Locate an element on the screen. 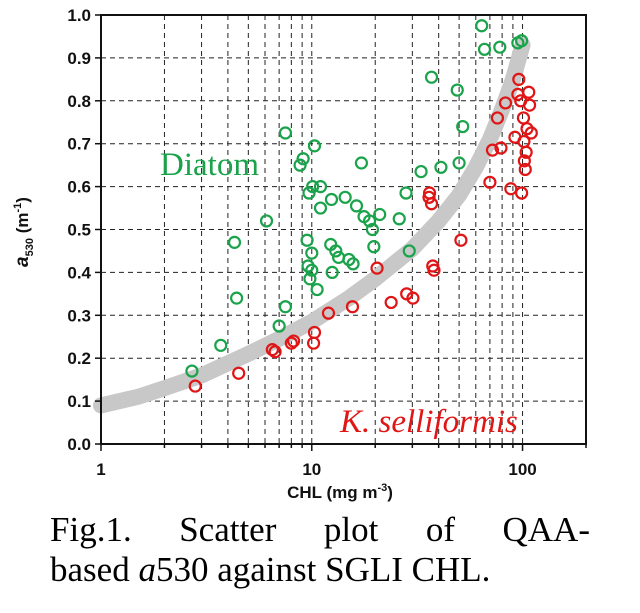 This screenshot has width=640, height=613. caption-line-1: Fig.1. Scatter plot of QAA- is located at coordinates (320, 530).